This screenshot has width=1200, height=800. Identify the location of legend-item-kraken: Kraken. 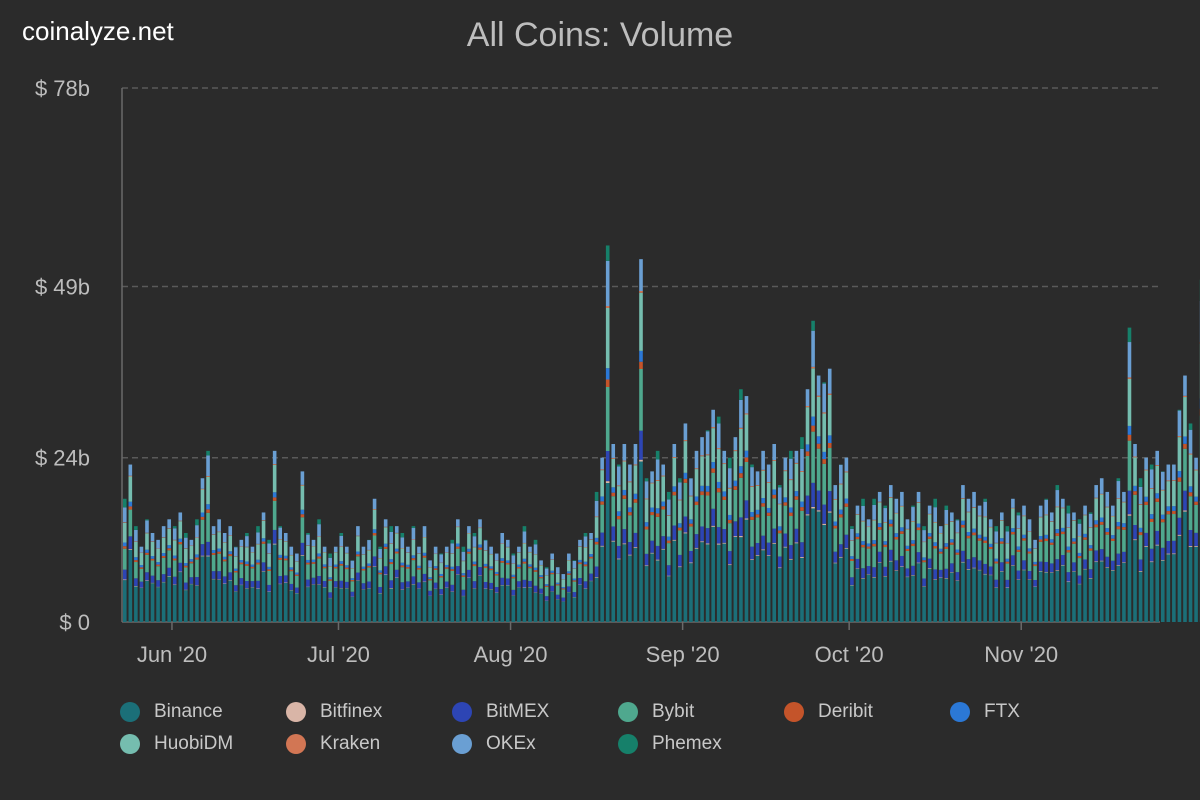
(369, 744).